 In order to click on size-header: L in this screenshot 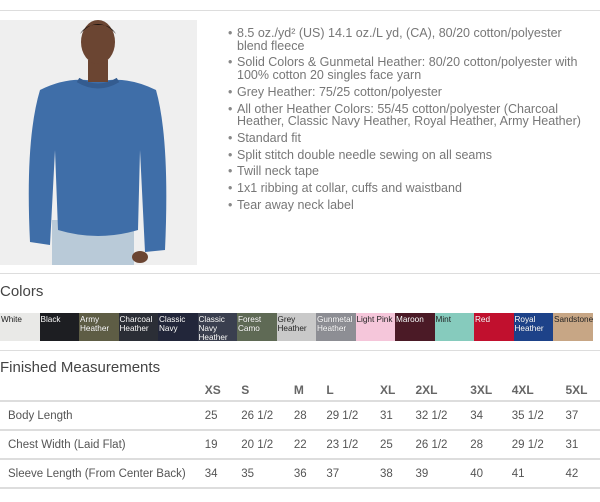, I will do `click(353, 390)`.